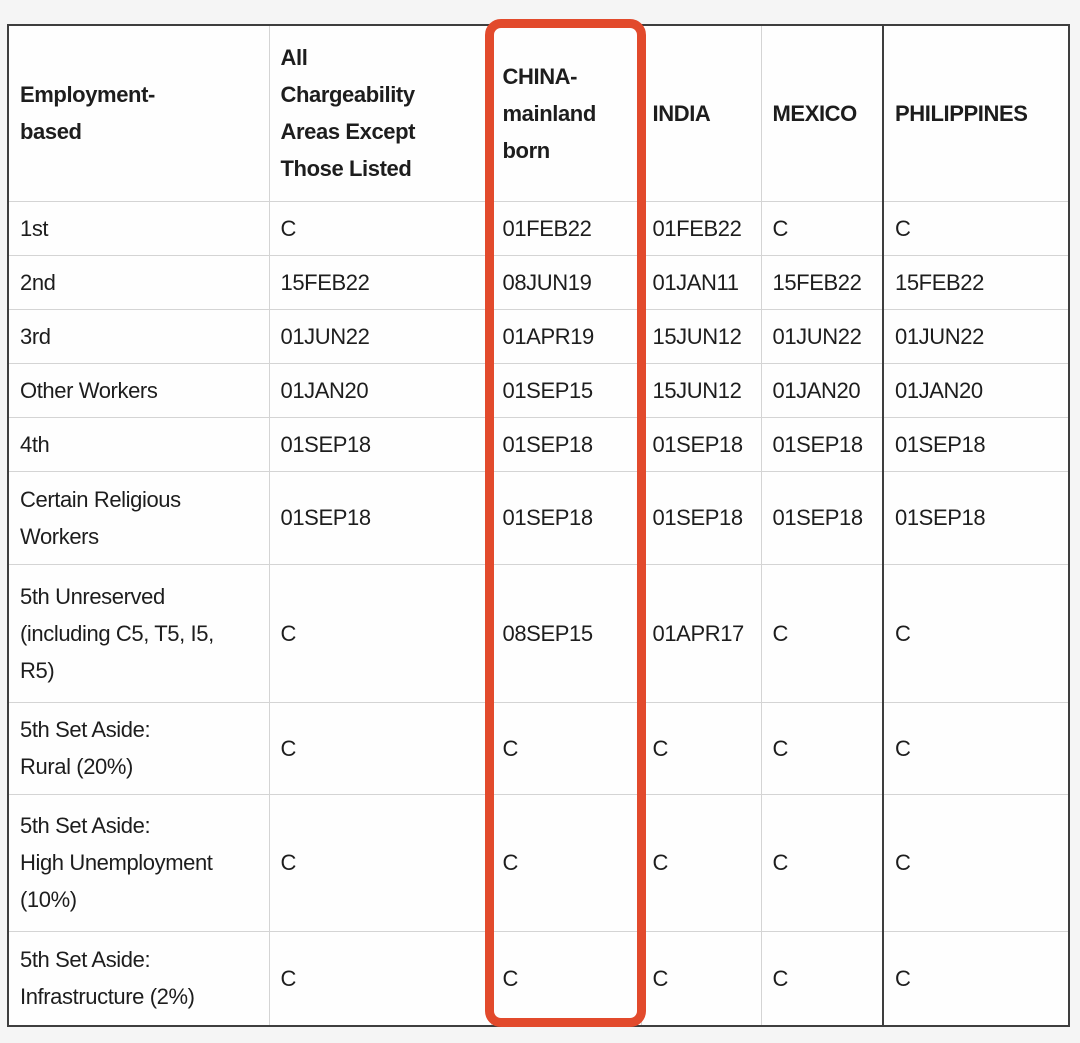 Image resolution: width=1080 pixels, height=1043 pixels. Describe the element at coordinates (138, 113) in the screenshot. I see `column-header-employment-based: Employment- based` at that location.